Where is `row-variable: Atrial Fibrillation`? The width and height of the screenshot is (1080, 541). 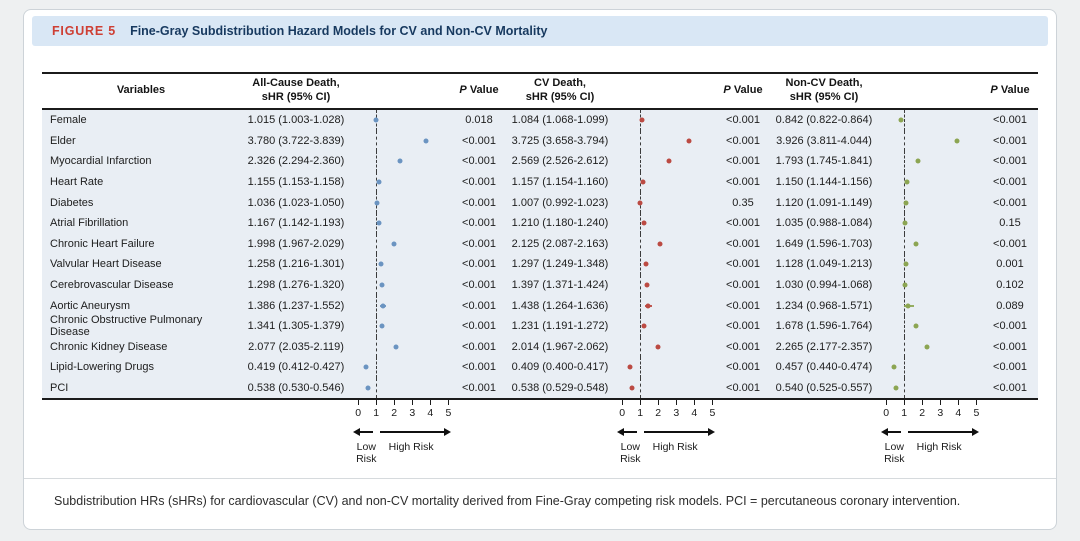 row-variable: Atrial Fibrillation is located at coordinates (89, 223).